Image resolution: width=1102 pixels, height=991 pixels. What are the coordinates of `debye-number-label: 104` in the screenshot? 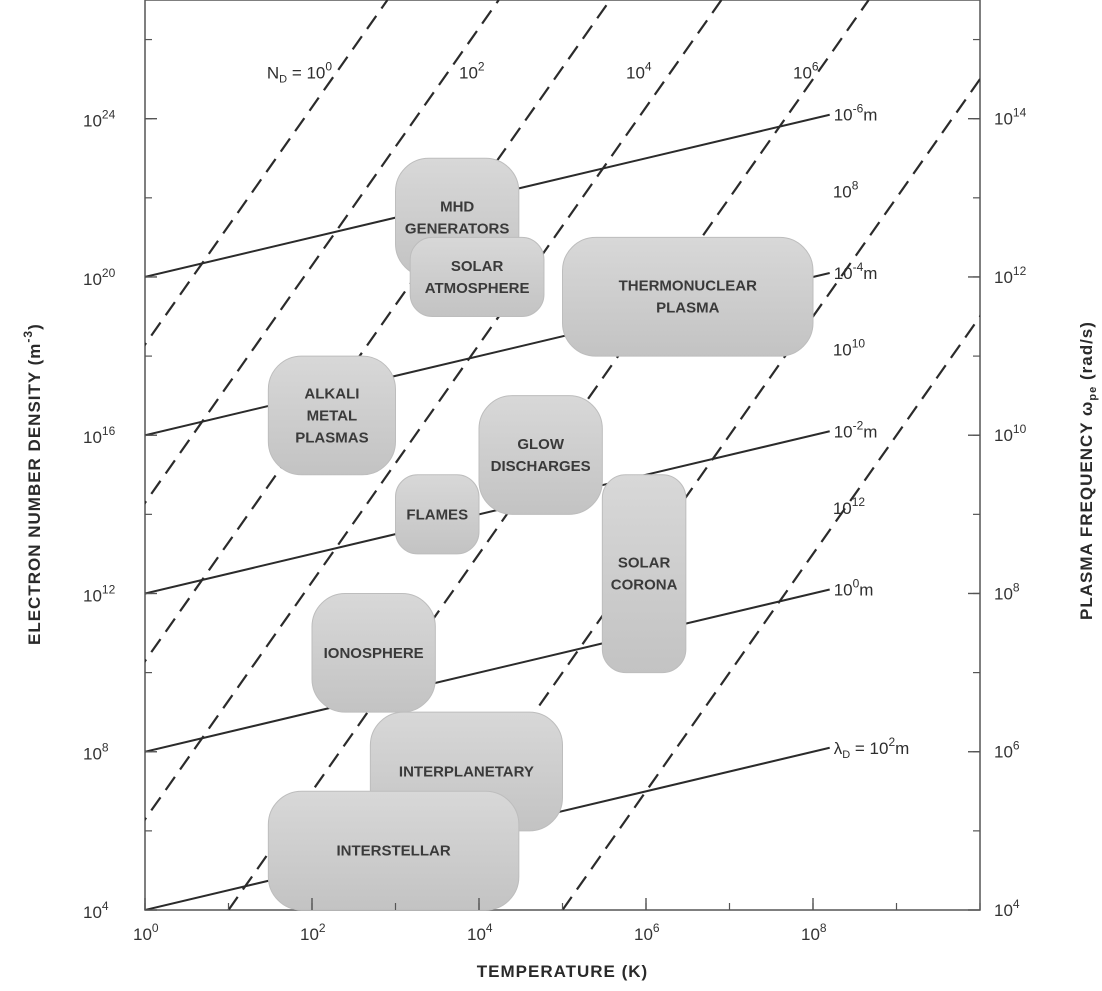 It's located at (639, 71).